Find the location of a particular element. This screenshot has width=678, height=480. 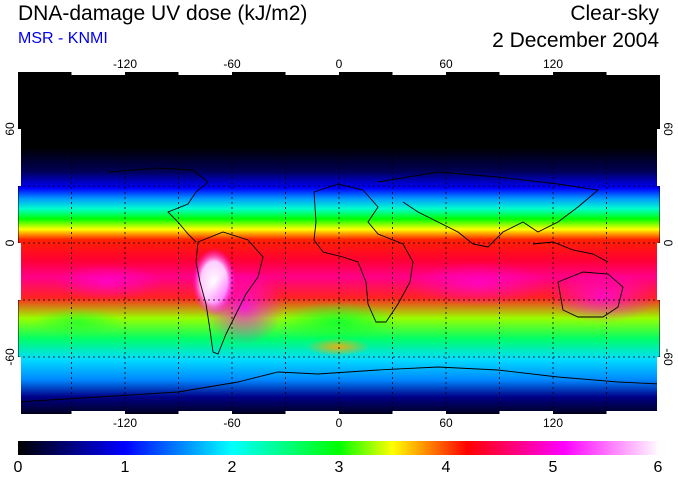

colorbar-tick: 3 is located at coordinates (339, 467).